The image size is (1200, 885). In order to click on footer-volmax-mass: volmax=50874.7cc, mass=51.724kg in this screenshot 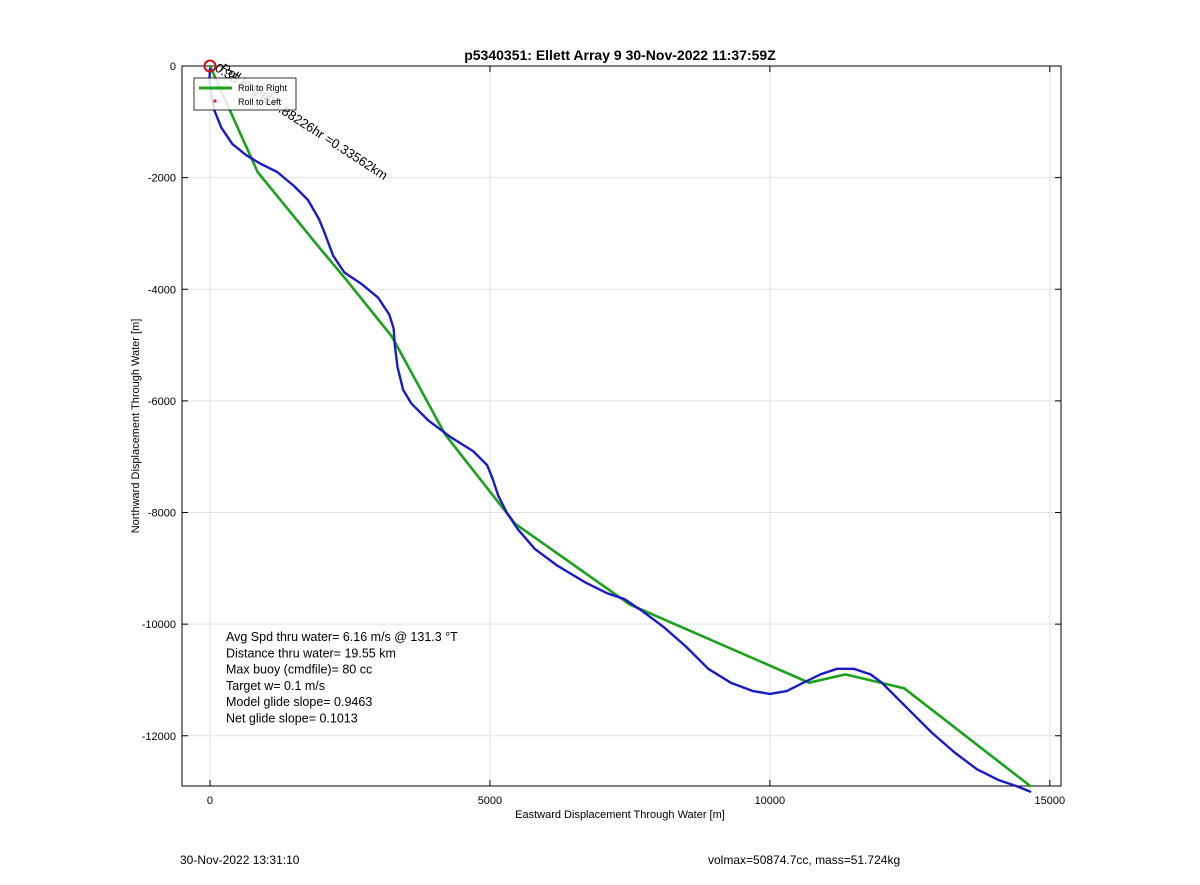, I will do `click(804, 860)`.